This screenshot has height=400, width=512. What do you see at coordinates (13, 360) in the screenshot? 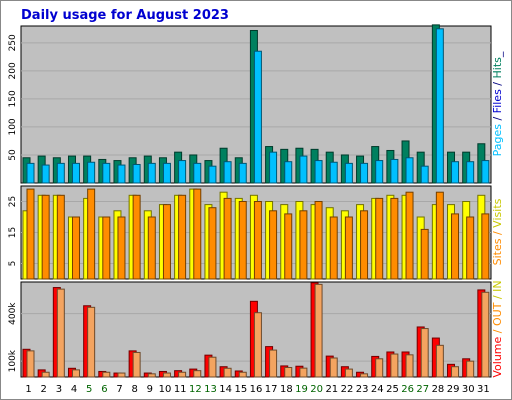
I see `y-tick-label: 100k` at bounding box center [13, 360].